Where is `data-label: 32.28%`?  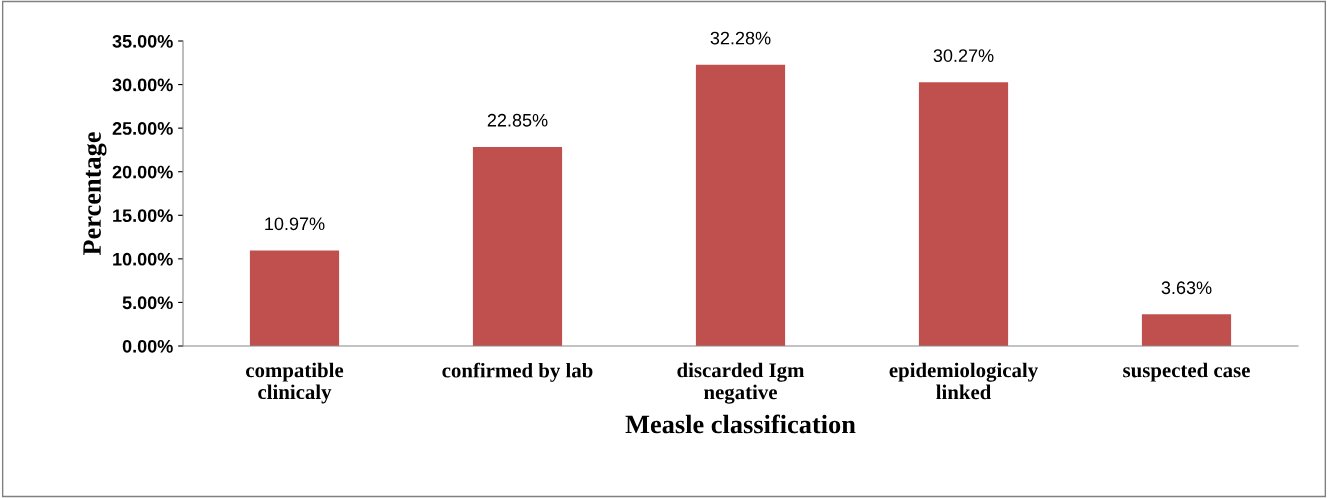
data-label: 32.28% is located at coordinates (740, 38).